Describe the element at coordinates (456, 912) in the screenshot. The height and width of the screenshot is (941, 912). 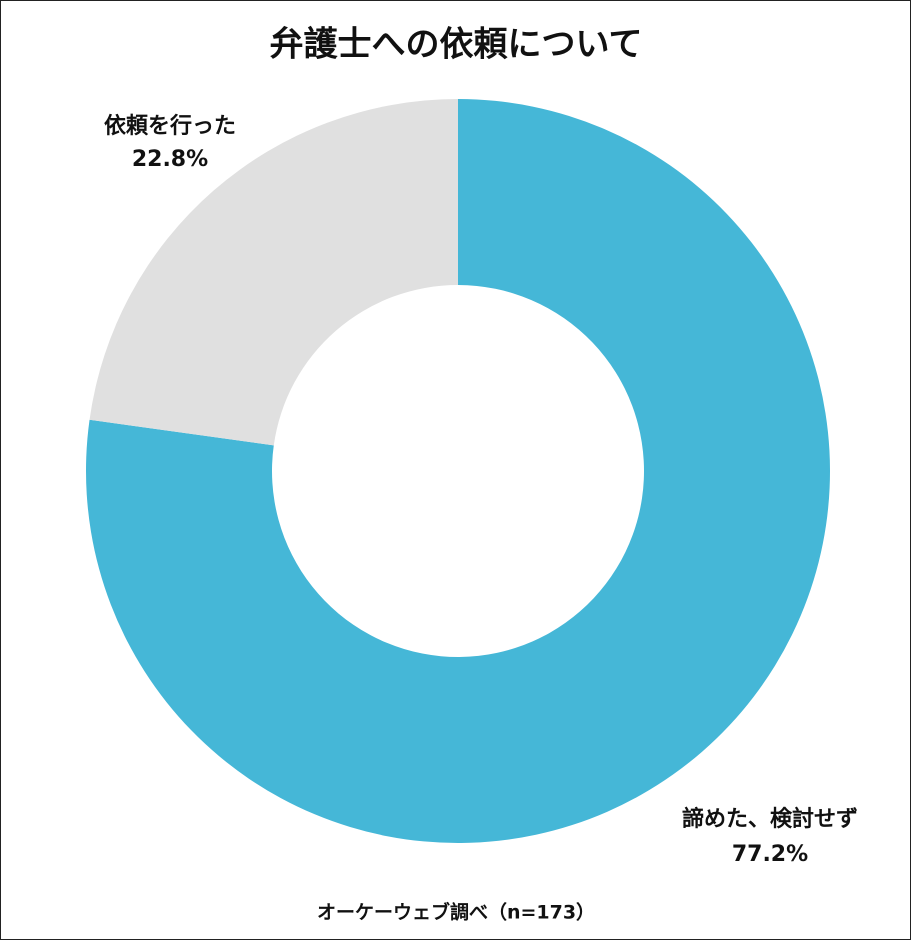
I see `source-note: オーケーウェブ調べ（n=173）` at that location.